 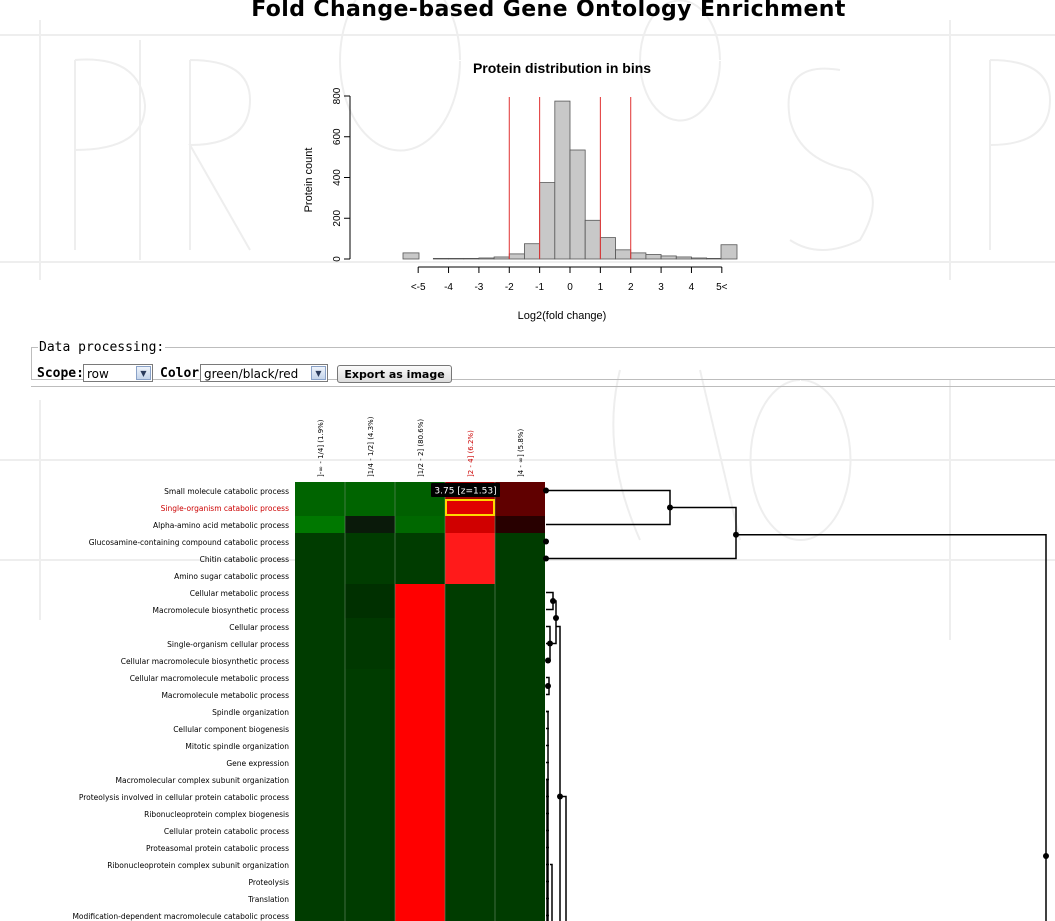 What do you see at coordinates (250, 712) in the screenshot?
I see `row-label: Spindle organization` at bounding box center [250, 712].